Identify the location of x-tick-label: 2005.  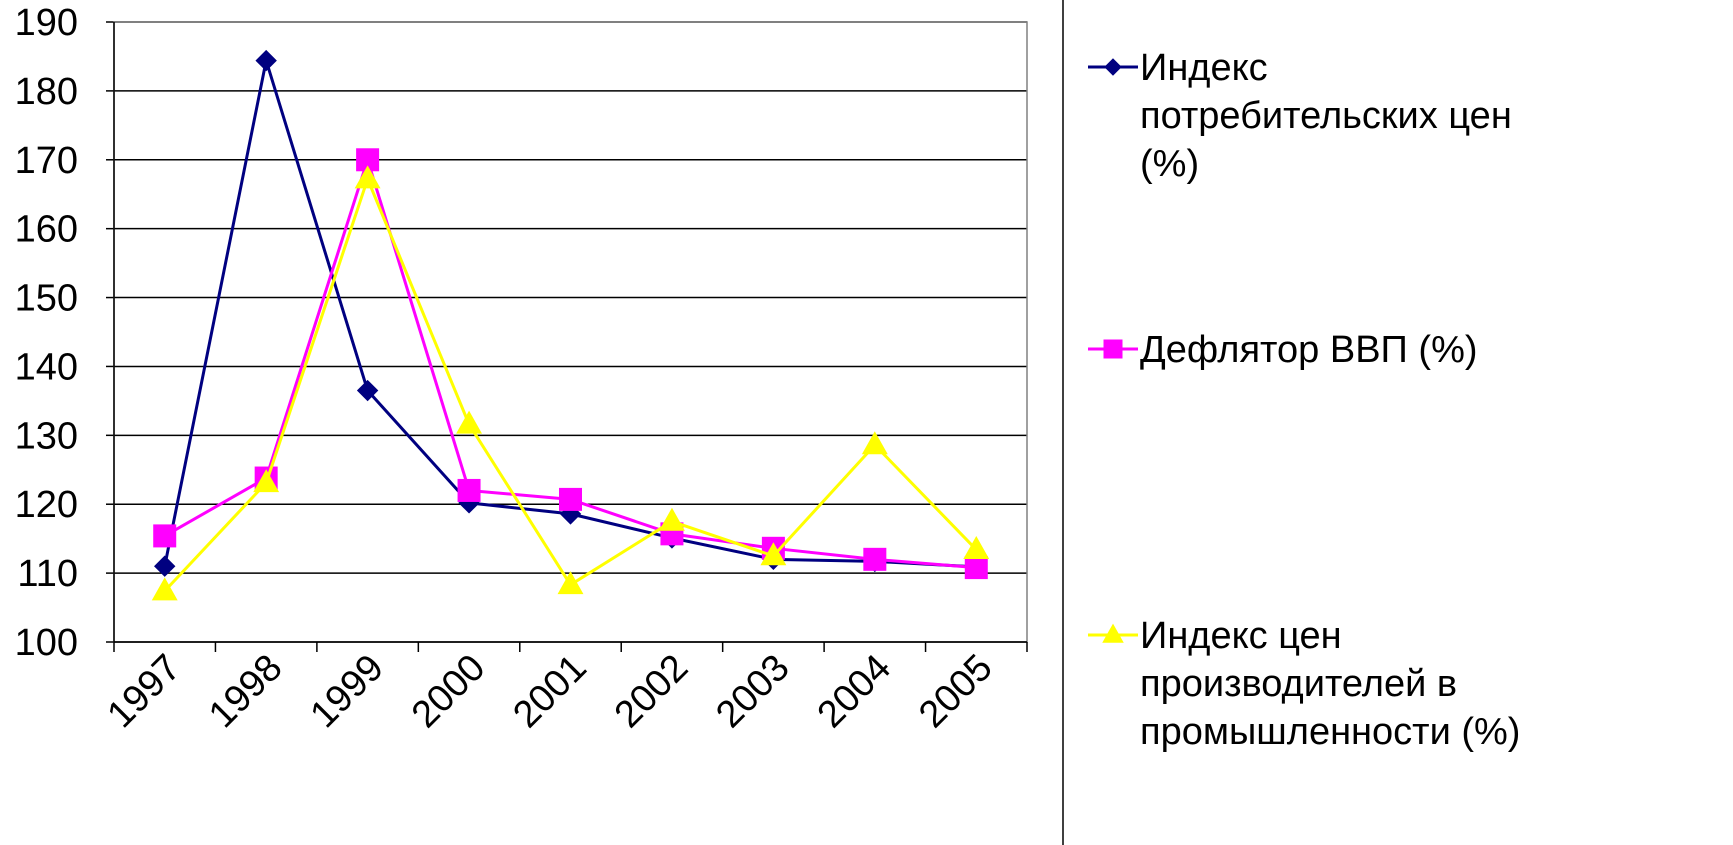
(955, 691).